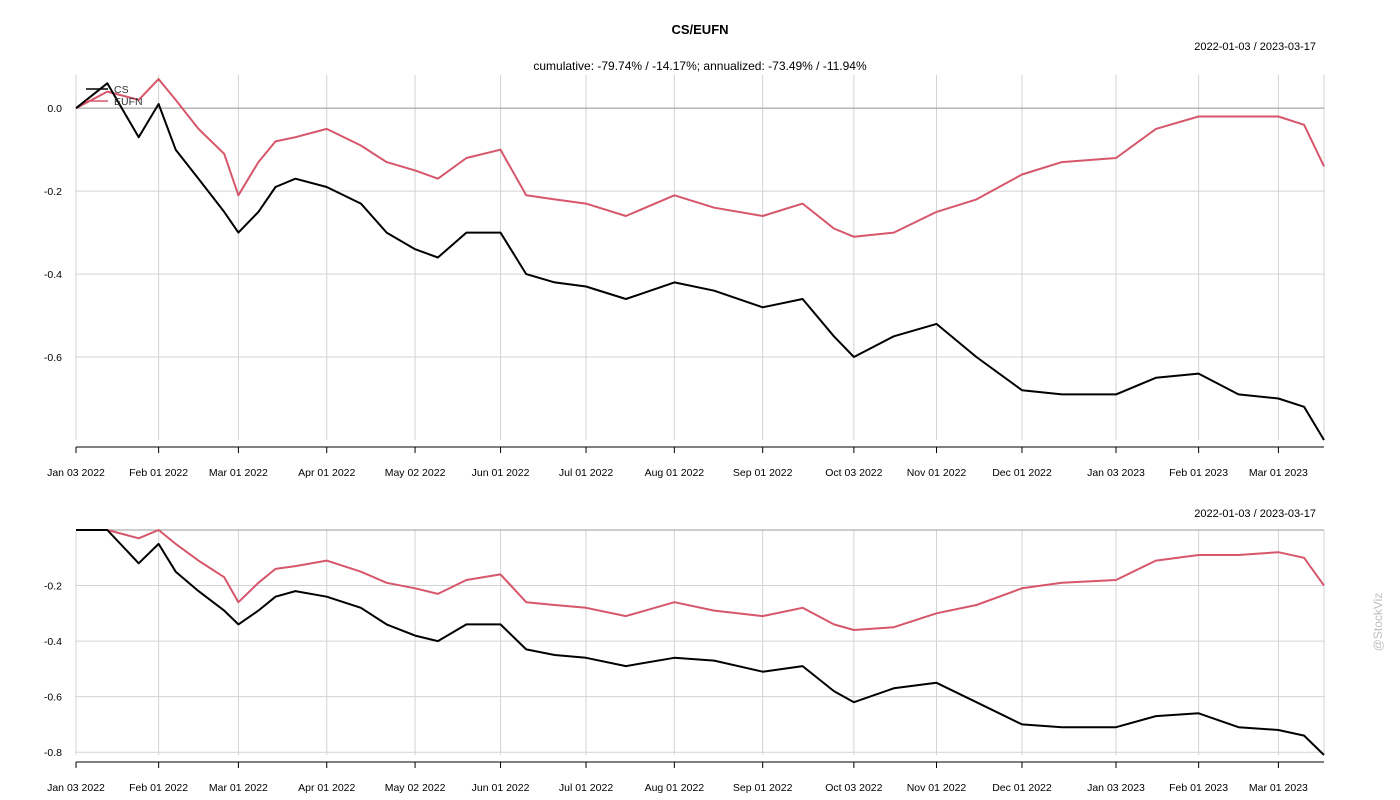 The image size is (1400, 800). I want to click on legend-label: CS, so click(121, 90).